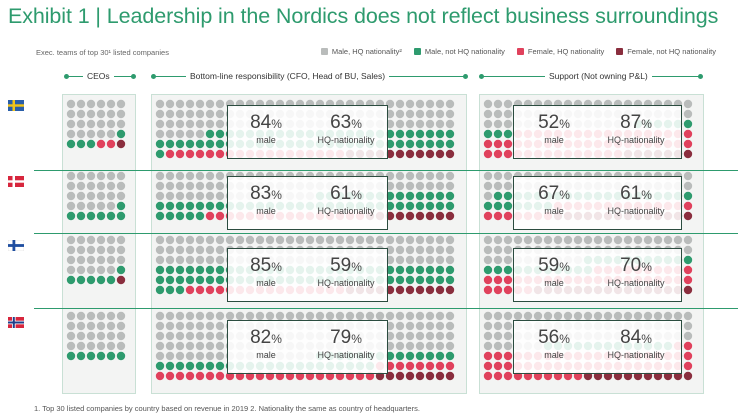 Image resolution: width=746 pixels, height=419 pixels. Describe the element at coordinates (620, 51) in the screenshot. I see `legend-swatch` at that location.